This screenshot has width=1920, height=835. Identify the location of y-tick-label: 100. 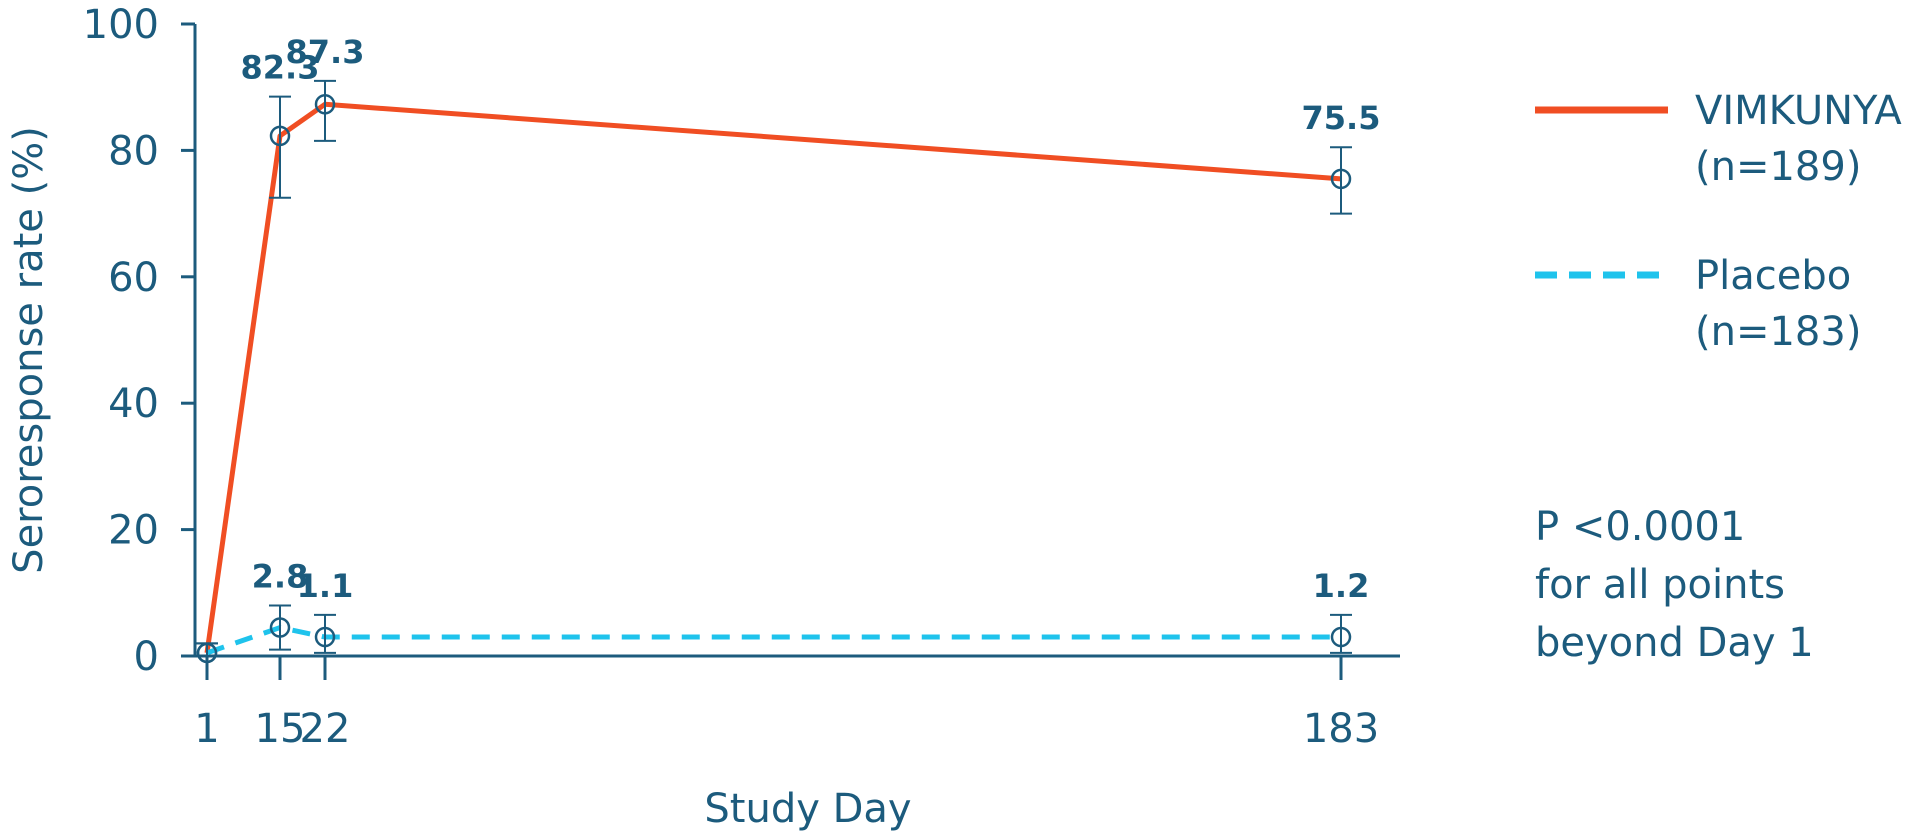
(121, 25).